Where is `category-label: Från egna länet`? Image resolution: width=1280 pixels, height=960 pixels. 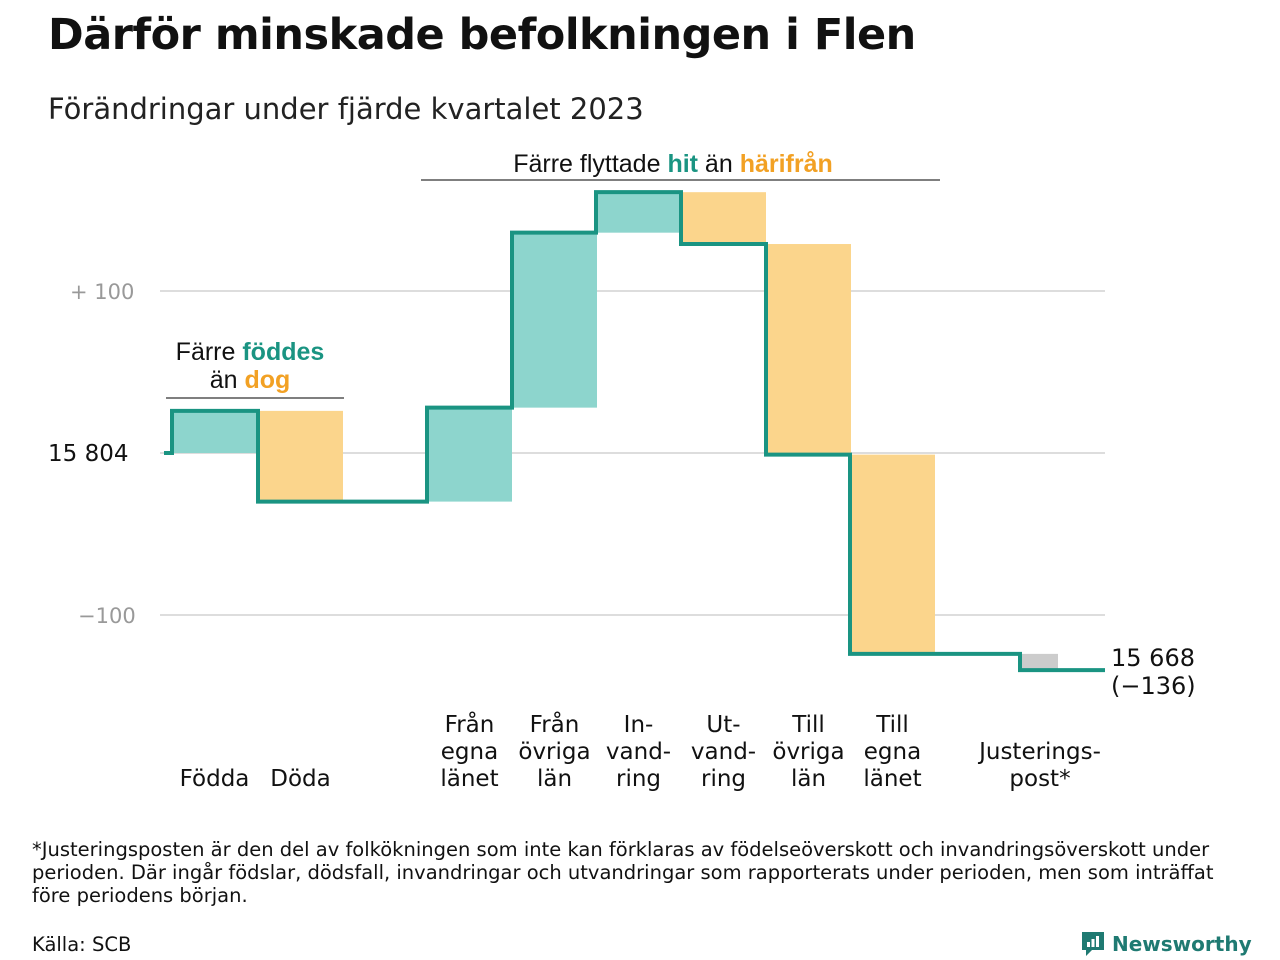 category-label: Från egna länet is located at coordinates (469, 751).